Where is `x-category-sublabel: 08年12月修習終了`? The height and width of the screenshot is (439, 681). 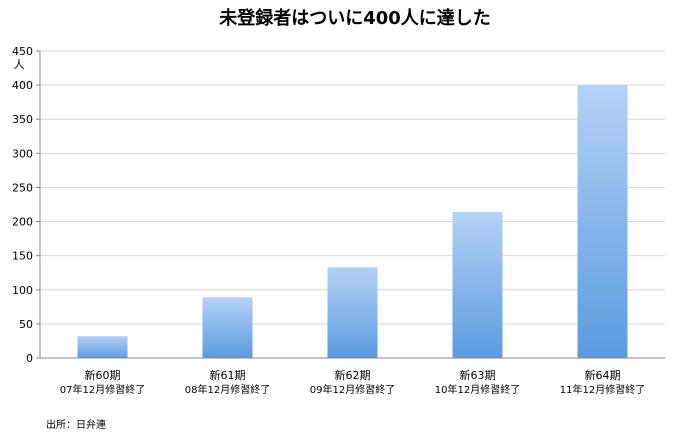 x-category-sublabel: 08年12月修習終了 is located at coordinates (227, 389).